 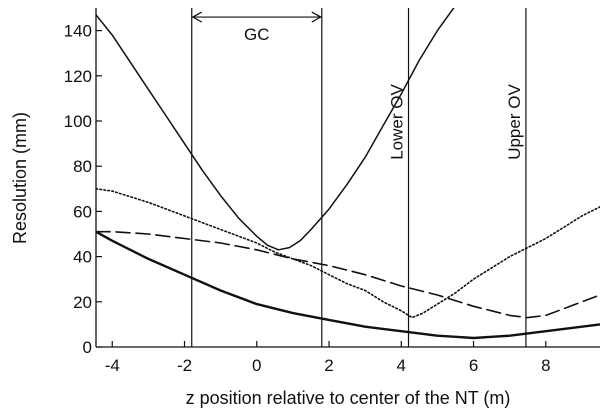 I want to click on x-tick-label: 6, so click(x=473, y=365).